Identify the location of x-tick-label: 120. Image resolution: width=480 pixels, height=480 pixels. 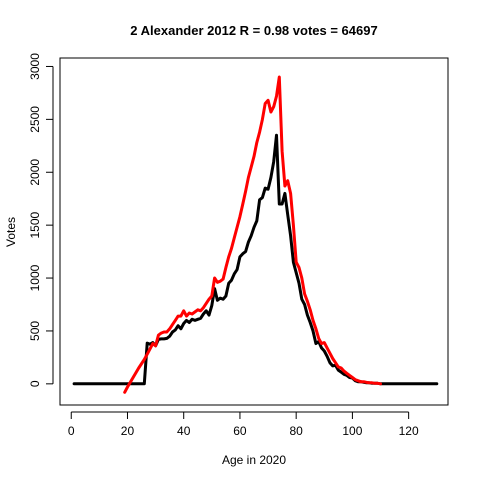
(409, 431).